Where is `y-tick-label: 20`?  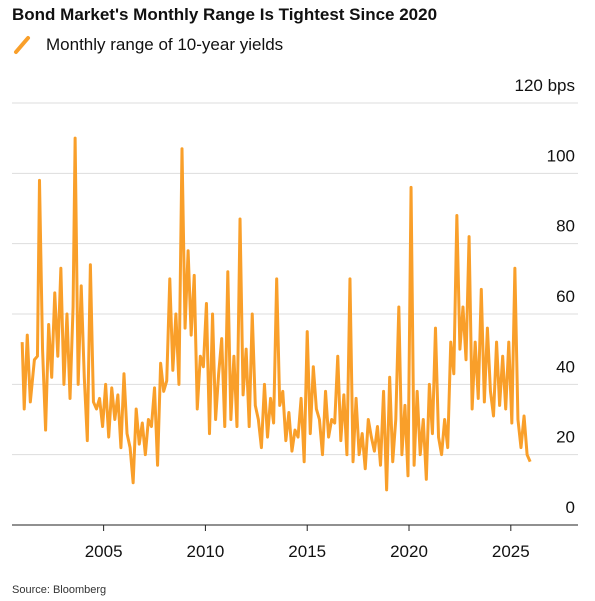
y-tick-label: 20 is located at coordinates (565, 437).